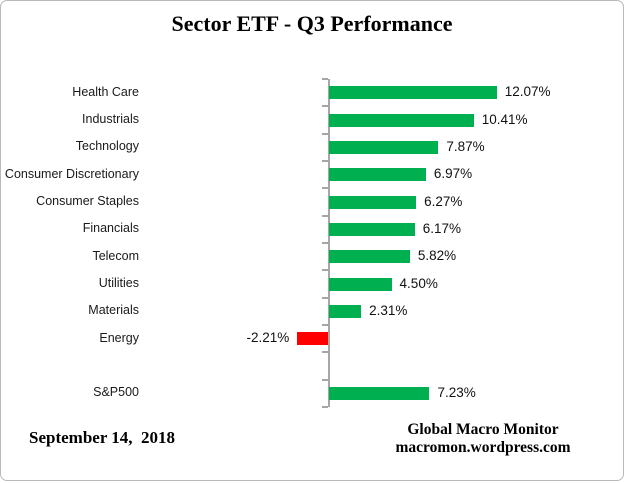  What do you see at coordinates (116, 392) in the screenshot?
I see `category-label: S&P500` at bounding box center [116, 392].